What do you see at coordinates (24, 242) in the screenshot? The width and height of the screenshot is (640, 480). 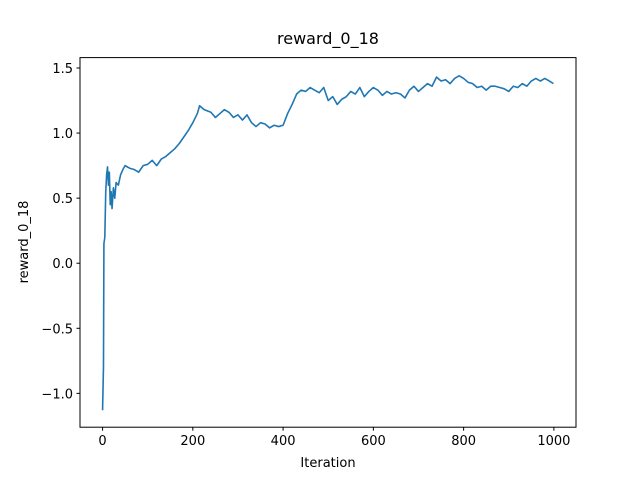 I see `y-axis-label: reward_0_18` at bounding box center [24, 242].